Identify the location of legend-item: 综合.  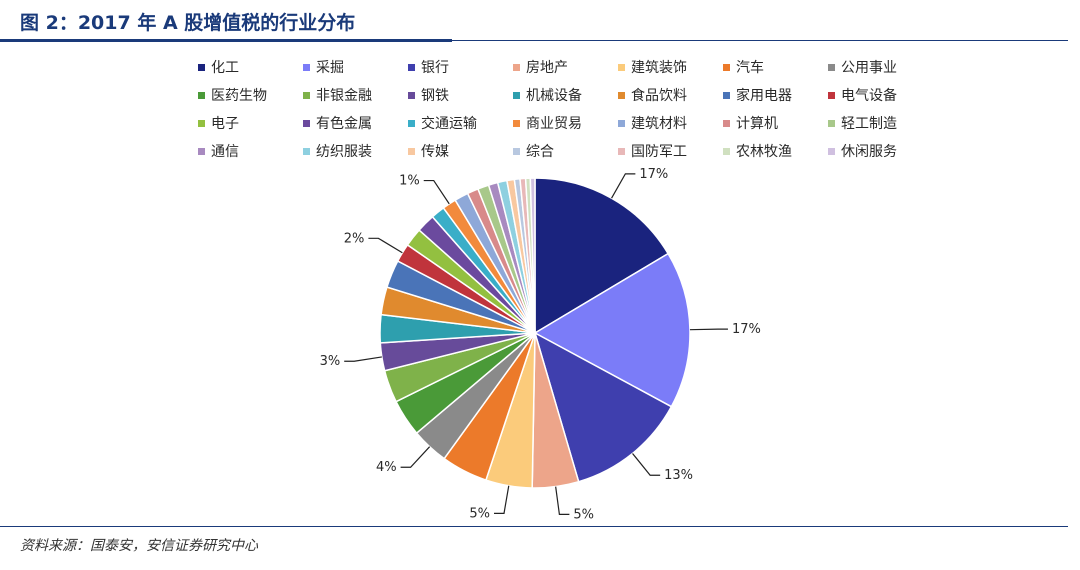
(533, 151).